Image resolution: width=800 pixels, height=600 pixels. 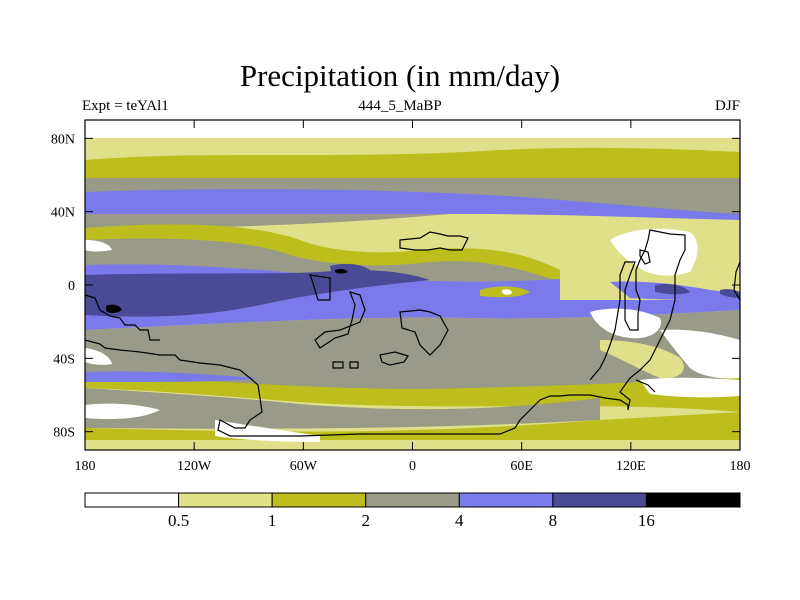 I want to click on x-tick-label: 60W, so click(x=304, y=466).